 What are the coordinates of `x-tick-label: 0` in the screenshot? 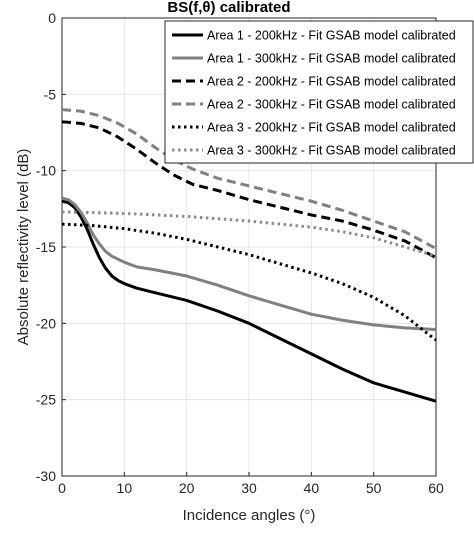 It's located at (62, 488).